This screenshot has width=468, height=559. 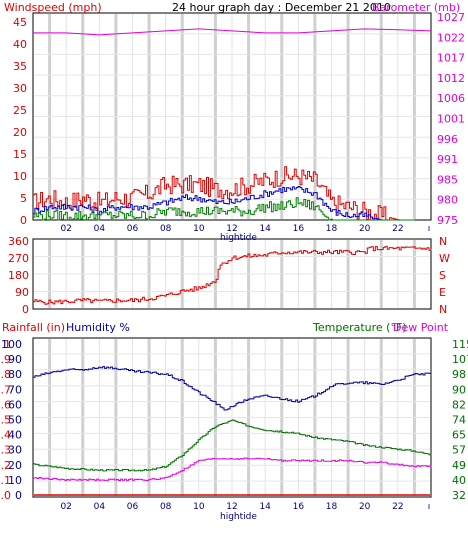 What do you see at coordinates (238, 238) in the screenshot?
I see `x-axis-label-top: hightide` at bounding box center [238, 238].